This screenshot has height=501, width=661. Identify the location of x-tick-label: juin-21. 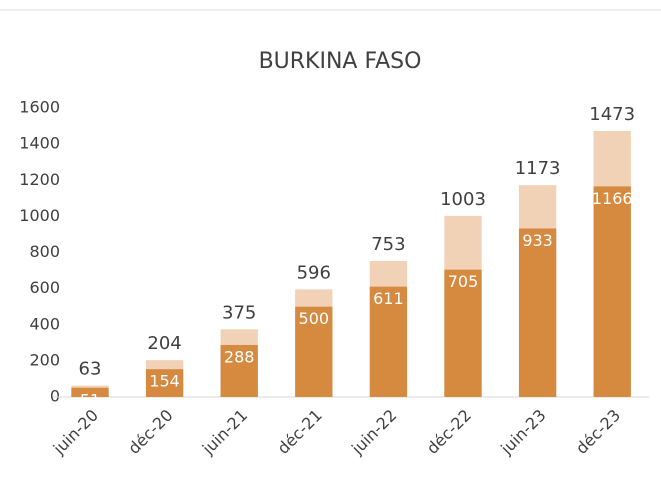
(224, 432).